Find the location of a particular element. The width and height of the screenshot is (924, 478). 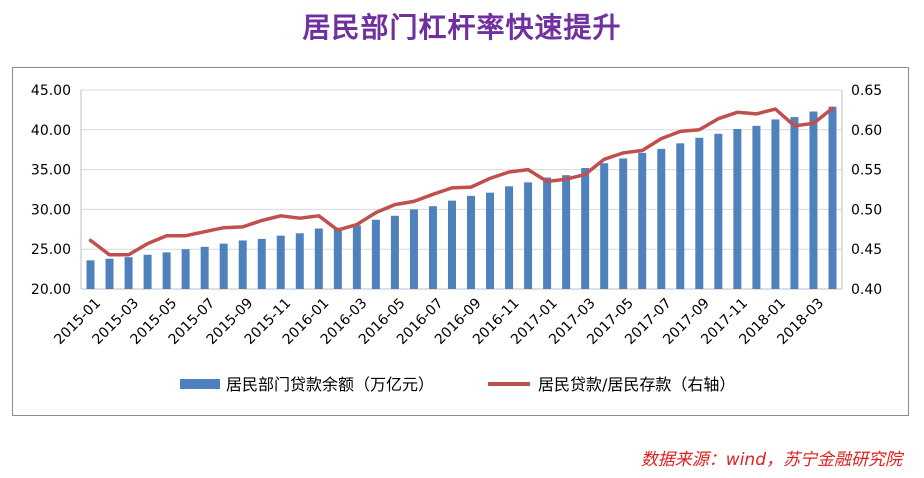

y-left-tick-label: 25.00 is located at coordinates (51, 250).